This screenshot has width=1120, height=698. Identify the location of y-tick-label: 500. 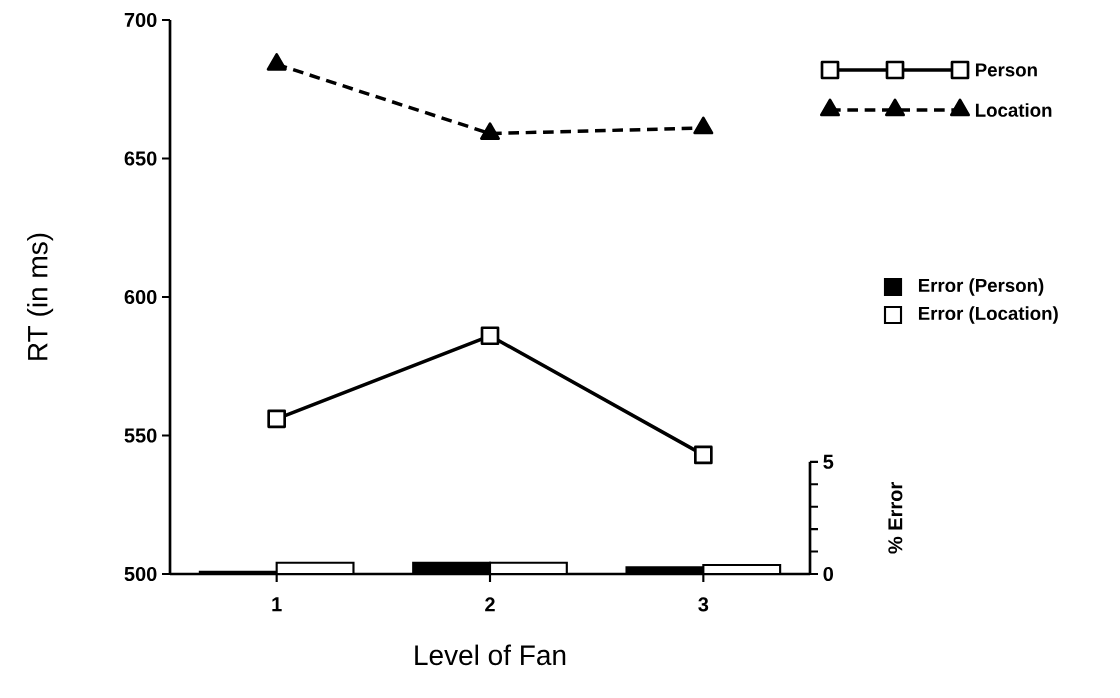
(140, 574).